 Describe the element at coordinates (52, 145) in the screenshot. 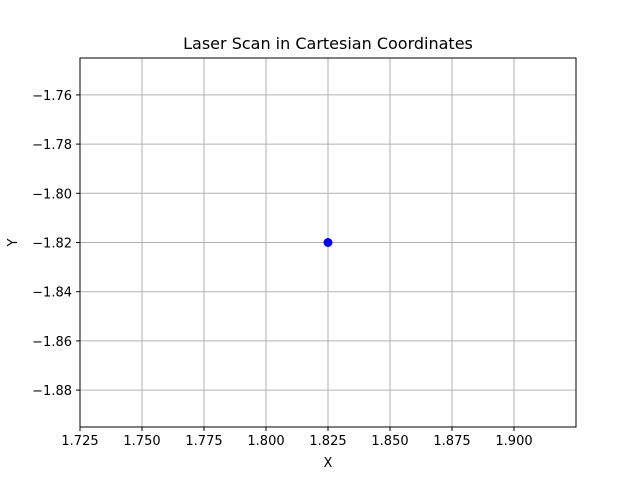

I see `y-tick-label: −1.78` at that location.